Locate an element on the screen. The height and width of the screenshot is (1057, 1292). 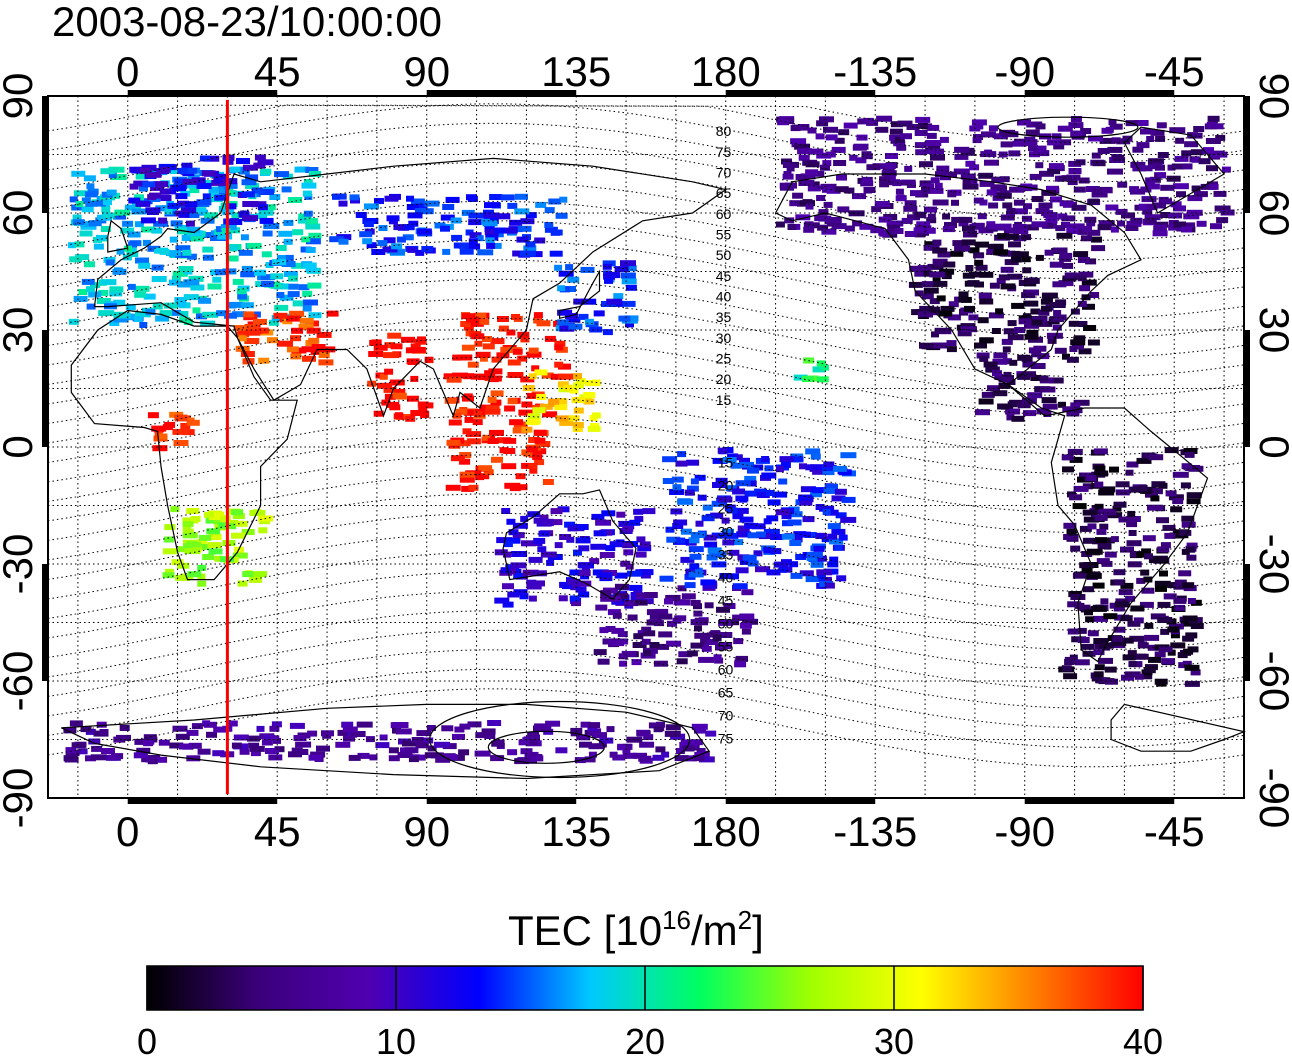
contour-label: 35 is located at coordinates (726, 555).